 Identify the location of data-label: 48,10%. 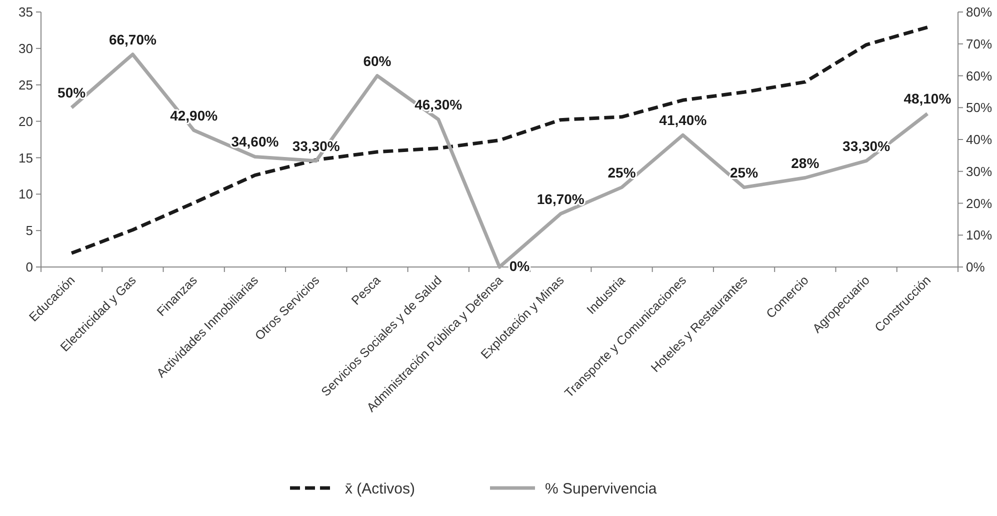
(928, 98).